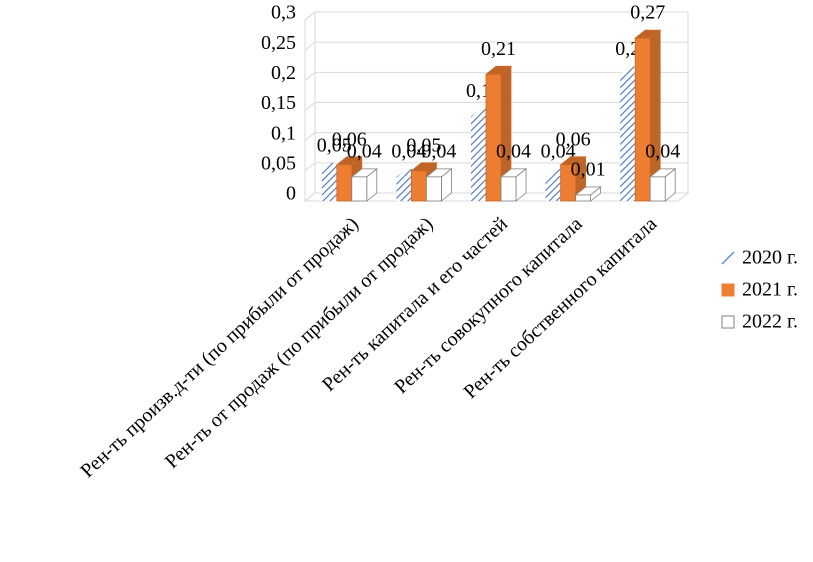 This screenshot has height=562, width=813. I want to click on y-tick-label: 0, so click(291, 194).